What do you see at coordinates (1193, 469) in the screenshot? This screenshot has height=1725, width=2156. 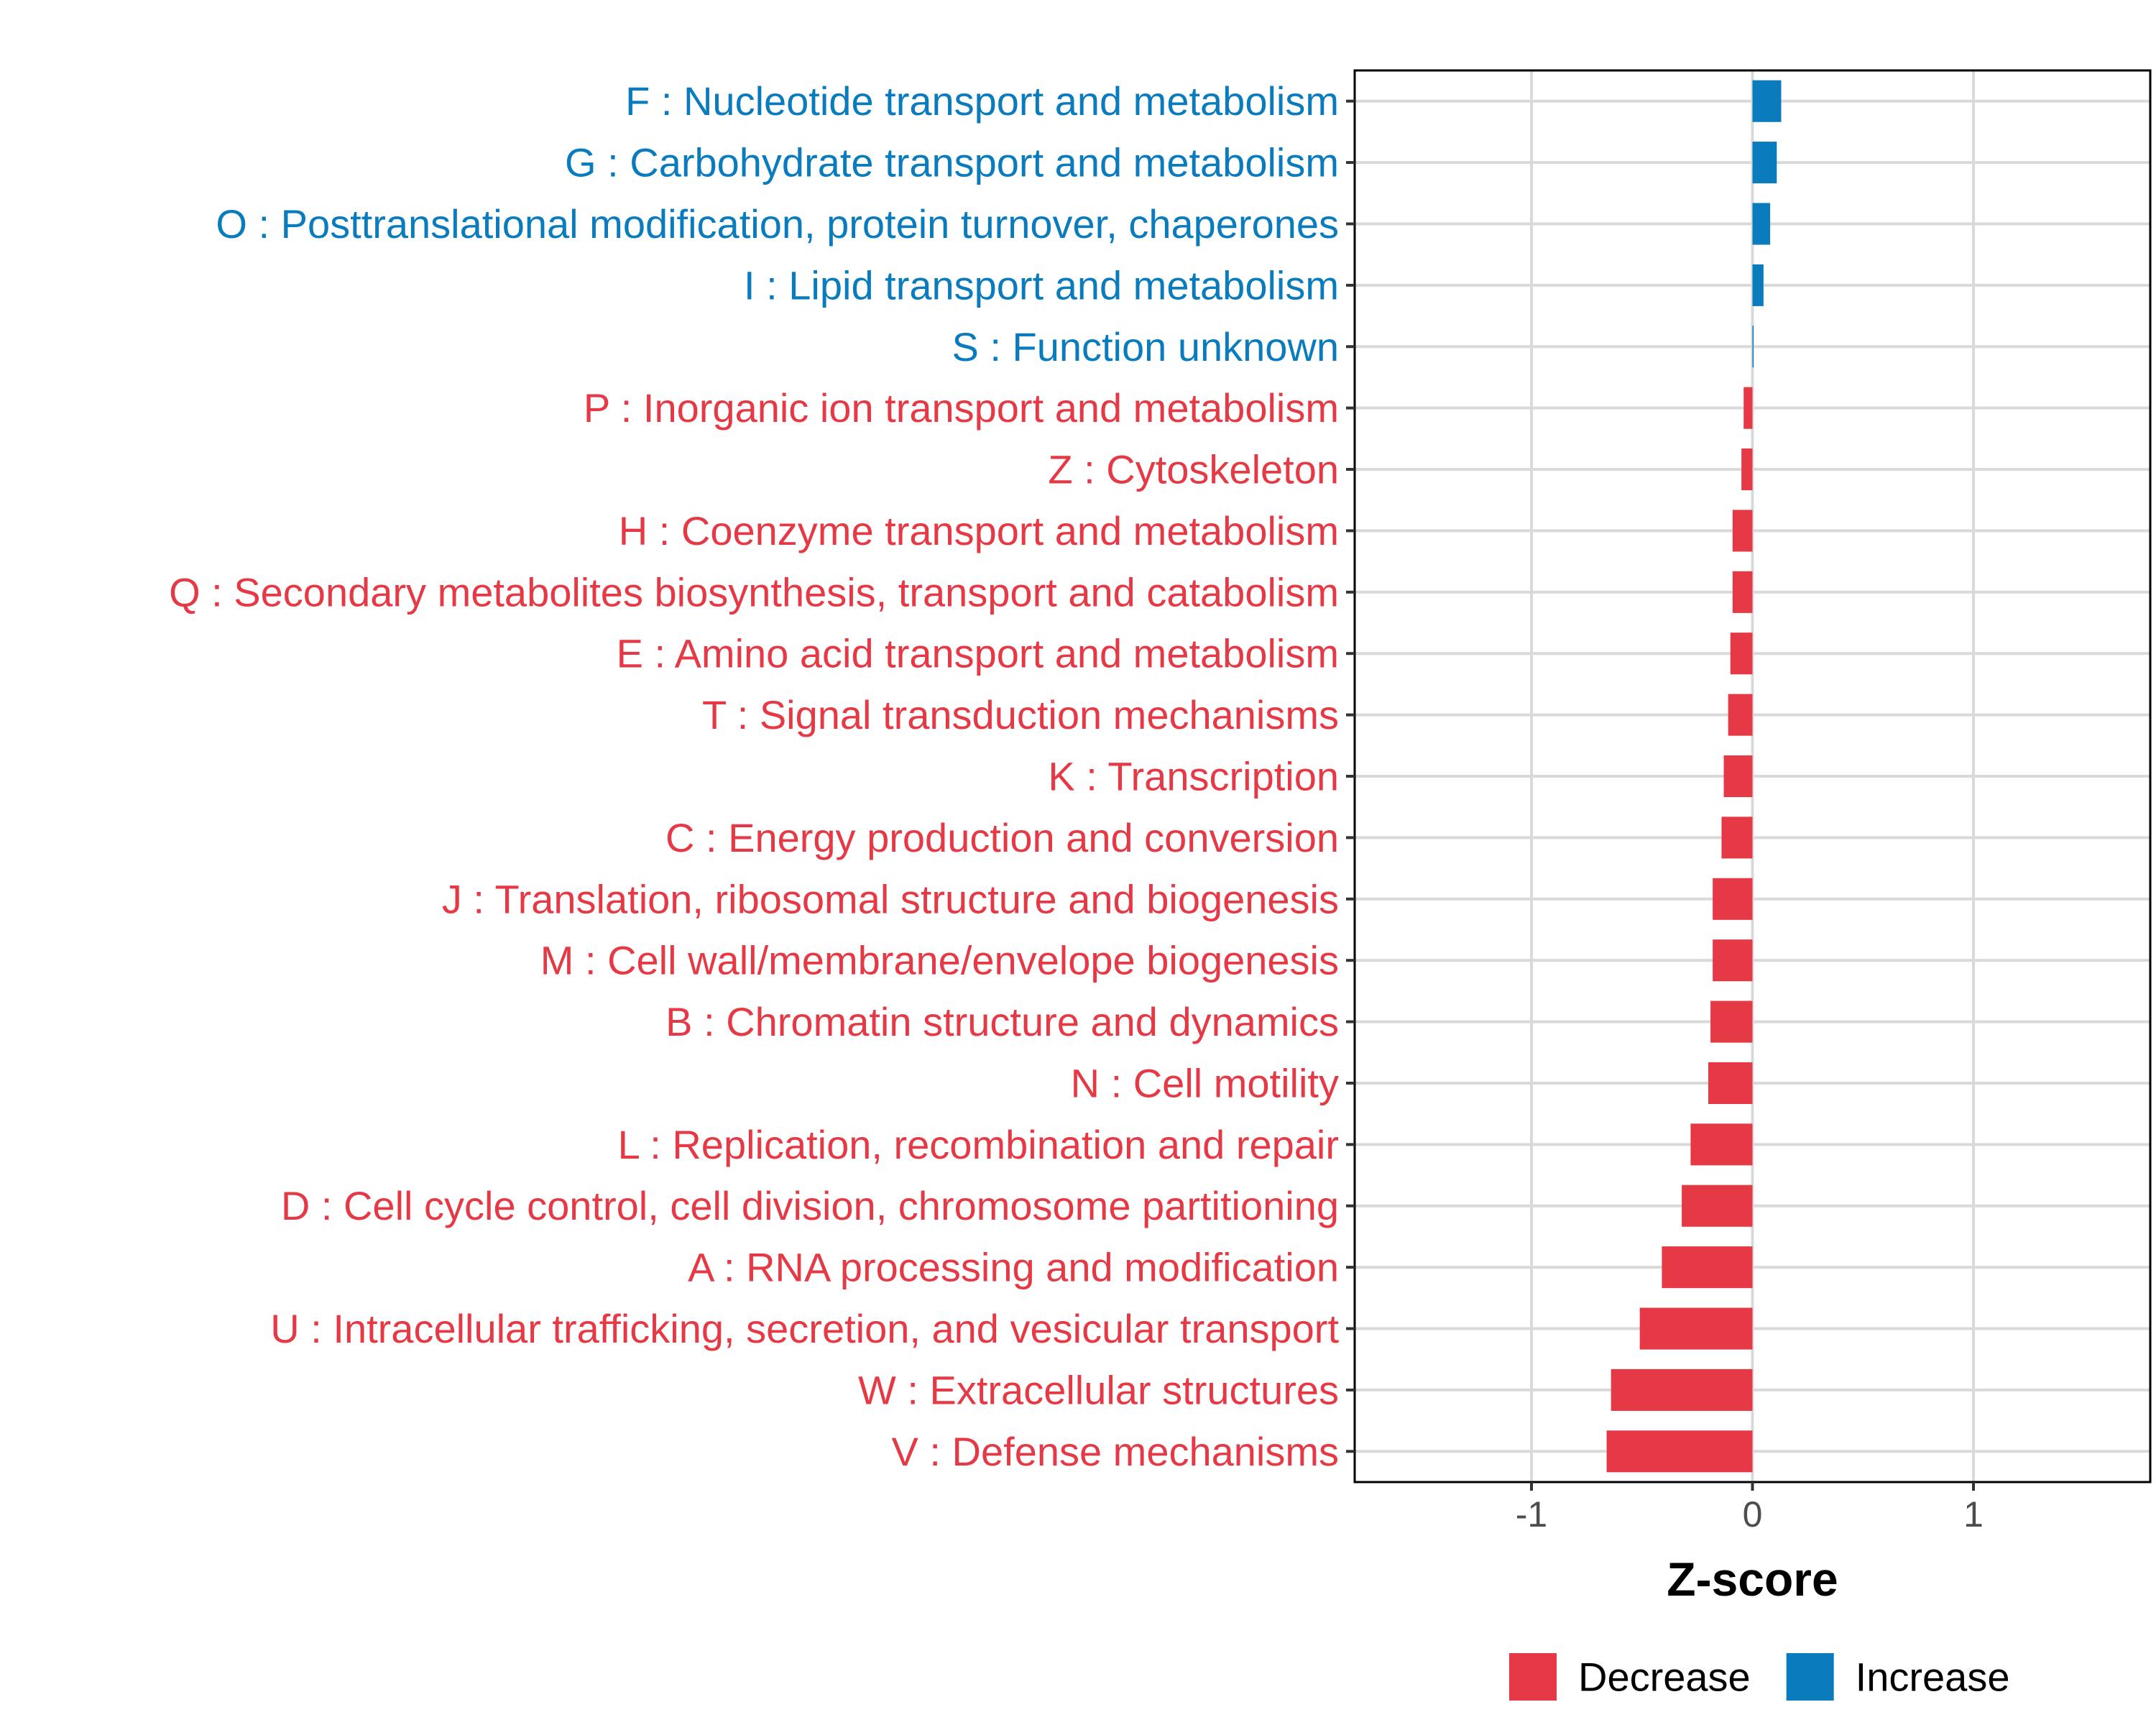 I see `category-label: Z : Cytoskeleton` at bounding box center [1193, 469].